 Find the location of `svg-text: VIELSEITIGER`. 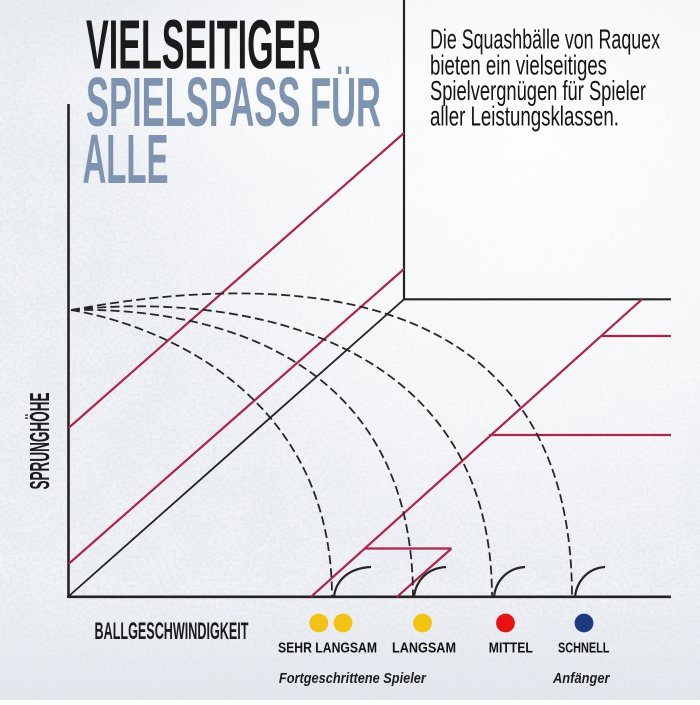

svg-text: VIELSEITIGER is located at coordinates (203, 45).